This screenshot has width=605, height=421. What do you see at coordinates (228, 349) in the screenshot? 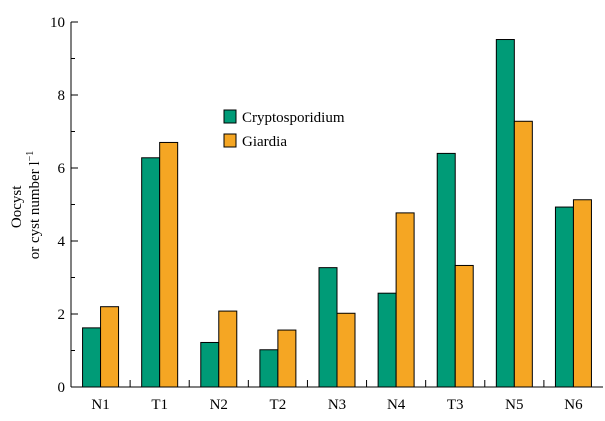
I see `bar-giardia-n2` at bounding box center [228, 349].